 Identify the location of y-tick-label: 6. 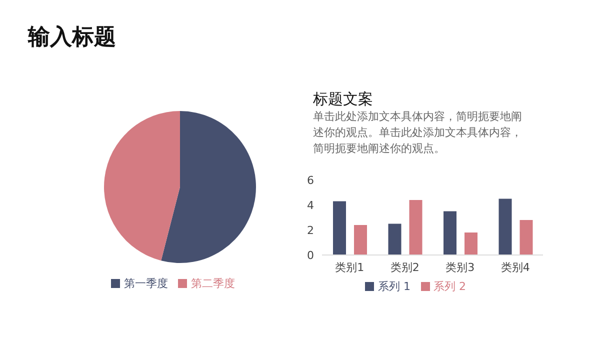
(310, 180).